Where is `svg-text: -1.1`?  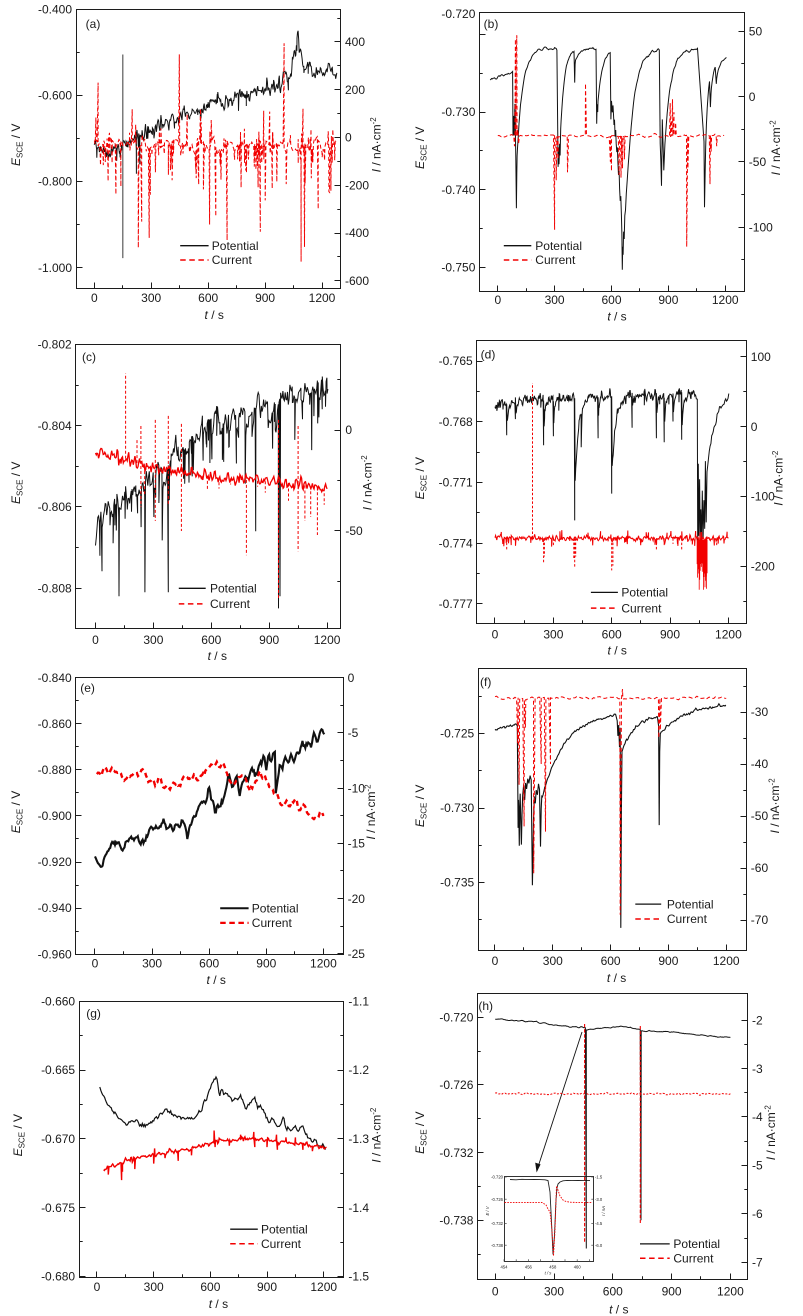 svg-text: -1.1 is located at coordinates (358, 1001).